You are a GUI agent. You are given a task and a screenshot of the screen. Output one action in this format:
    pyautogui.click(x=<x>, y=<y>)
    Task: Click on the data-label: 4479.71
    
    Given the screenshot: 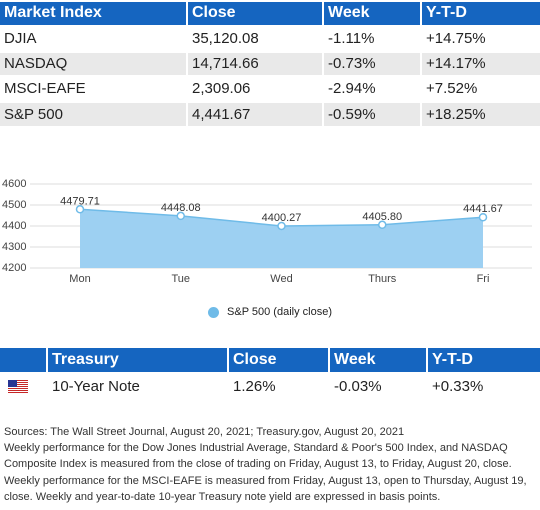 What is the action you would take?
    pyautogui.click(x=80, y=201)
    